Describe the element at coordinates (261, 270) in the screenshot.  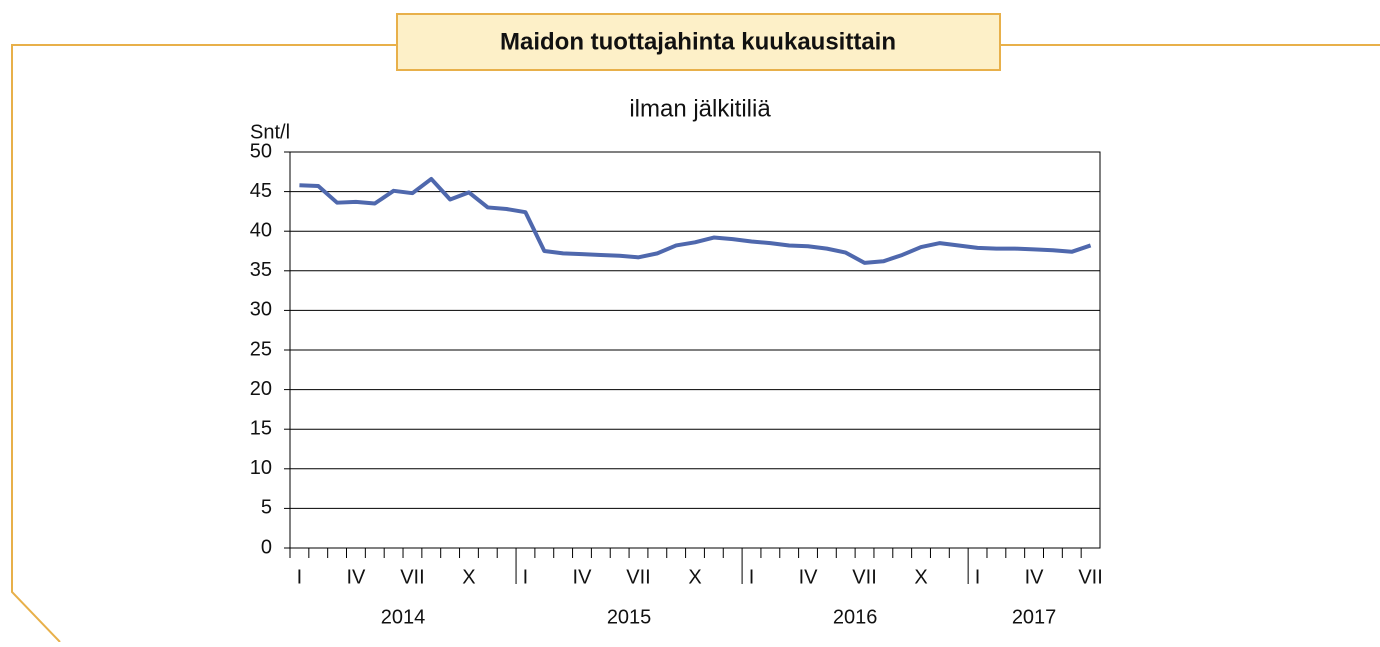
I see `y-tick-label: 35` at that location.